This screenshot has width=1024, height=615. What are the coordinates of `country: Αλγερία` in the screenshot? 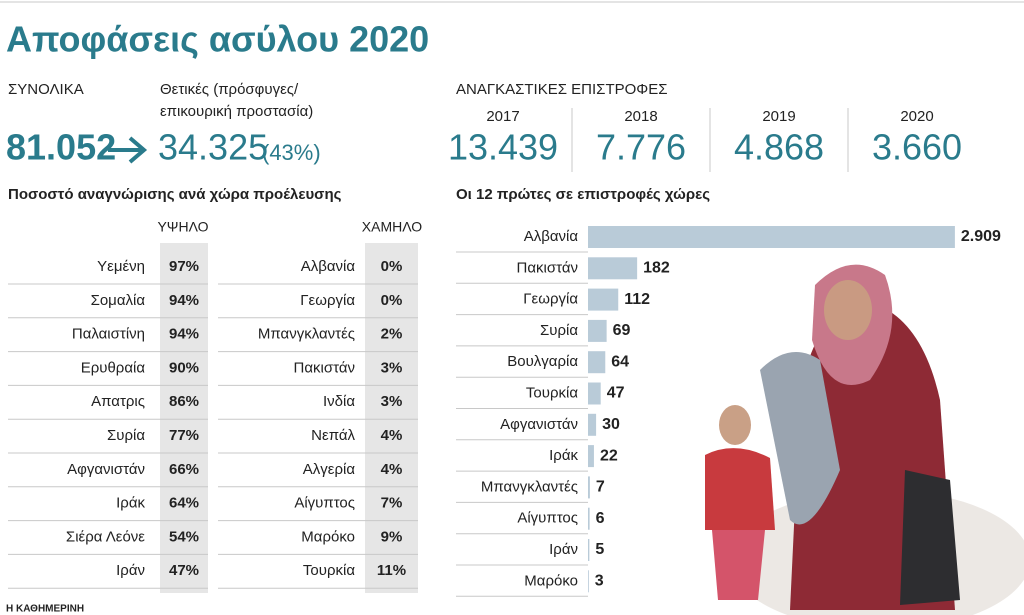 It's located at (329, 469).